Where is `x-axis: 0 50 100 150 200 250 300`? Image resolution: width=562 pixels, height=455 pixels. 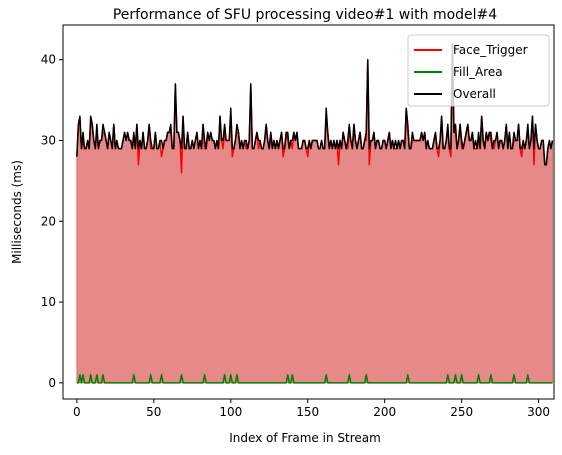
x-axis: 0 50 100 150 200 250 300 is located at coordinates (311, 409).